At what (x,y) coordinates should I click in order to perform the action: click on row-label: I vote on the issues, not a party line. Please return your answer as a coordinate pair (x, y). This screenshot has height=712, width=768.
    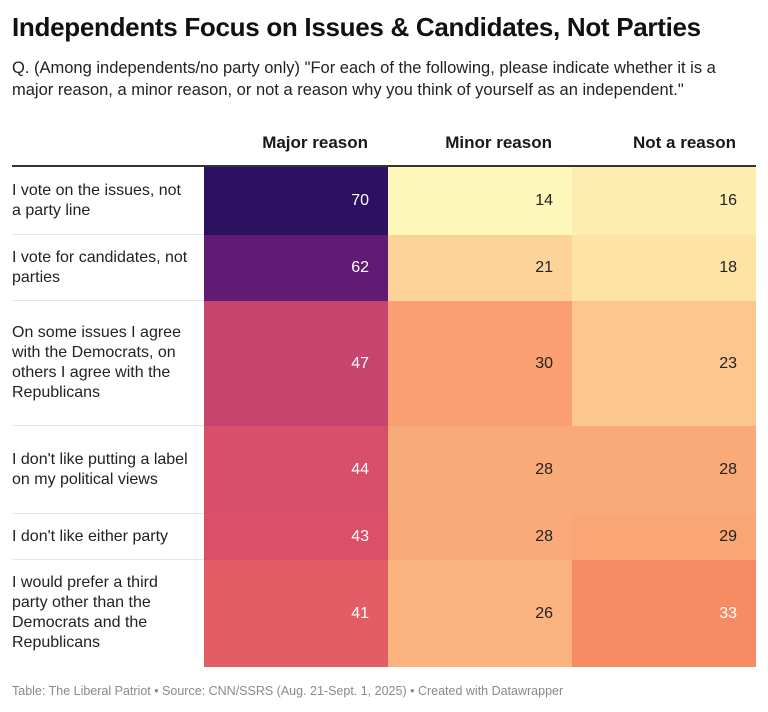
    Looking at the image, I should click on (96, 200).